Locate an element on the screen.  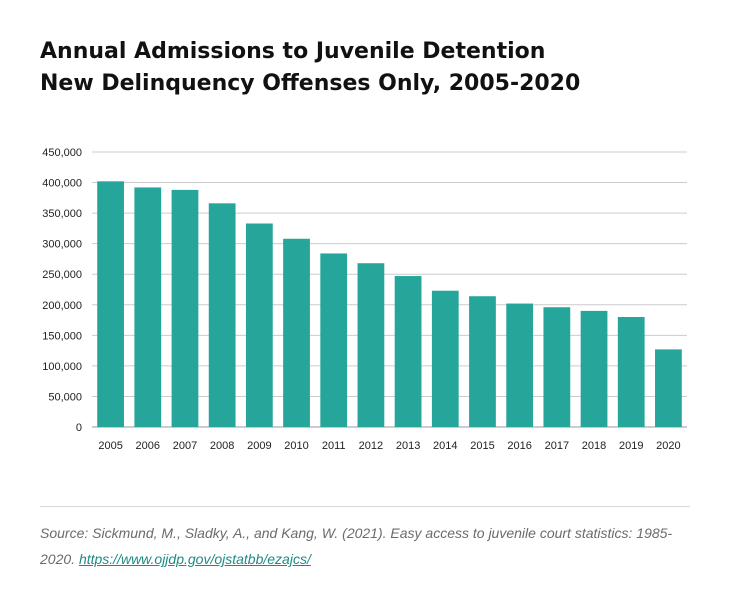
bar-2014 is located at coordinates (445, 358).